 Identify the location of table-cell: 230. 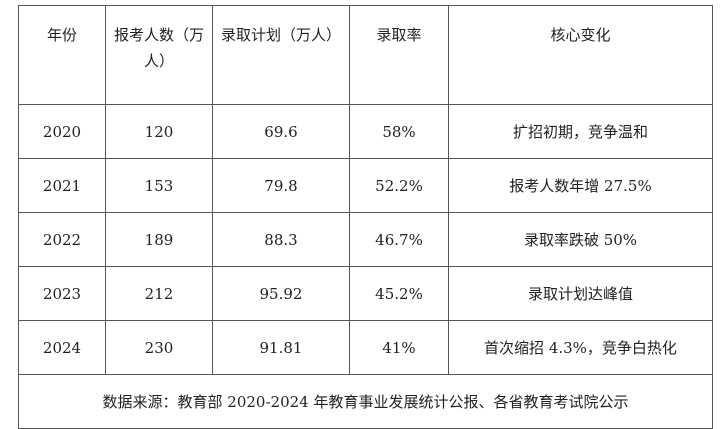
(159, 347).